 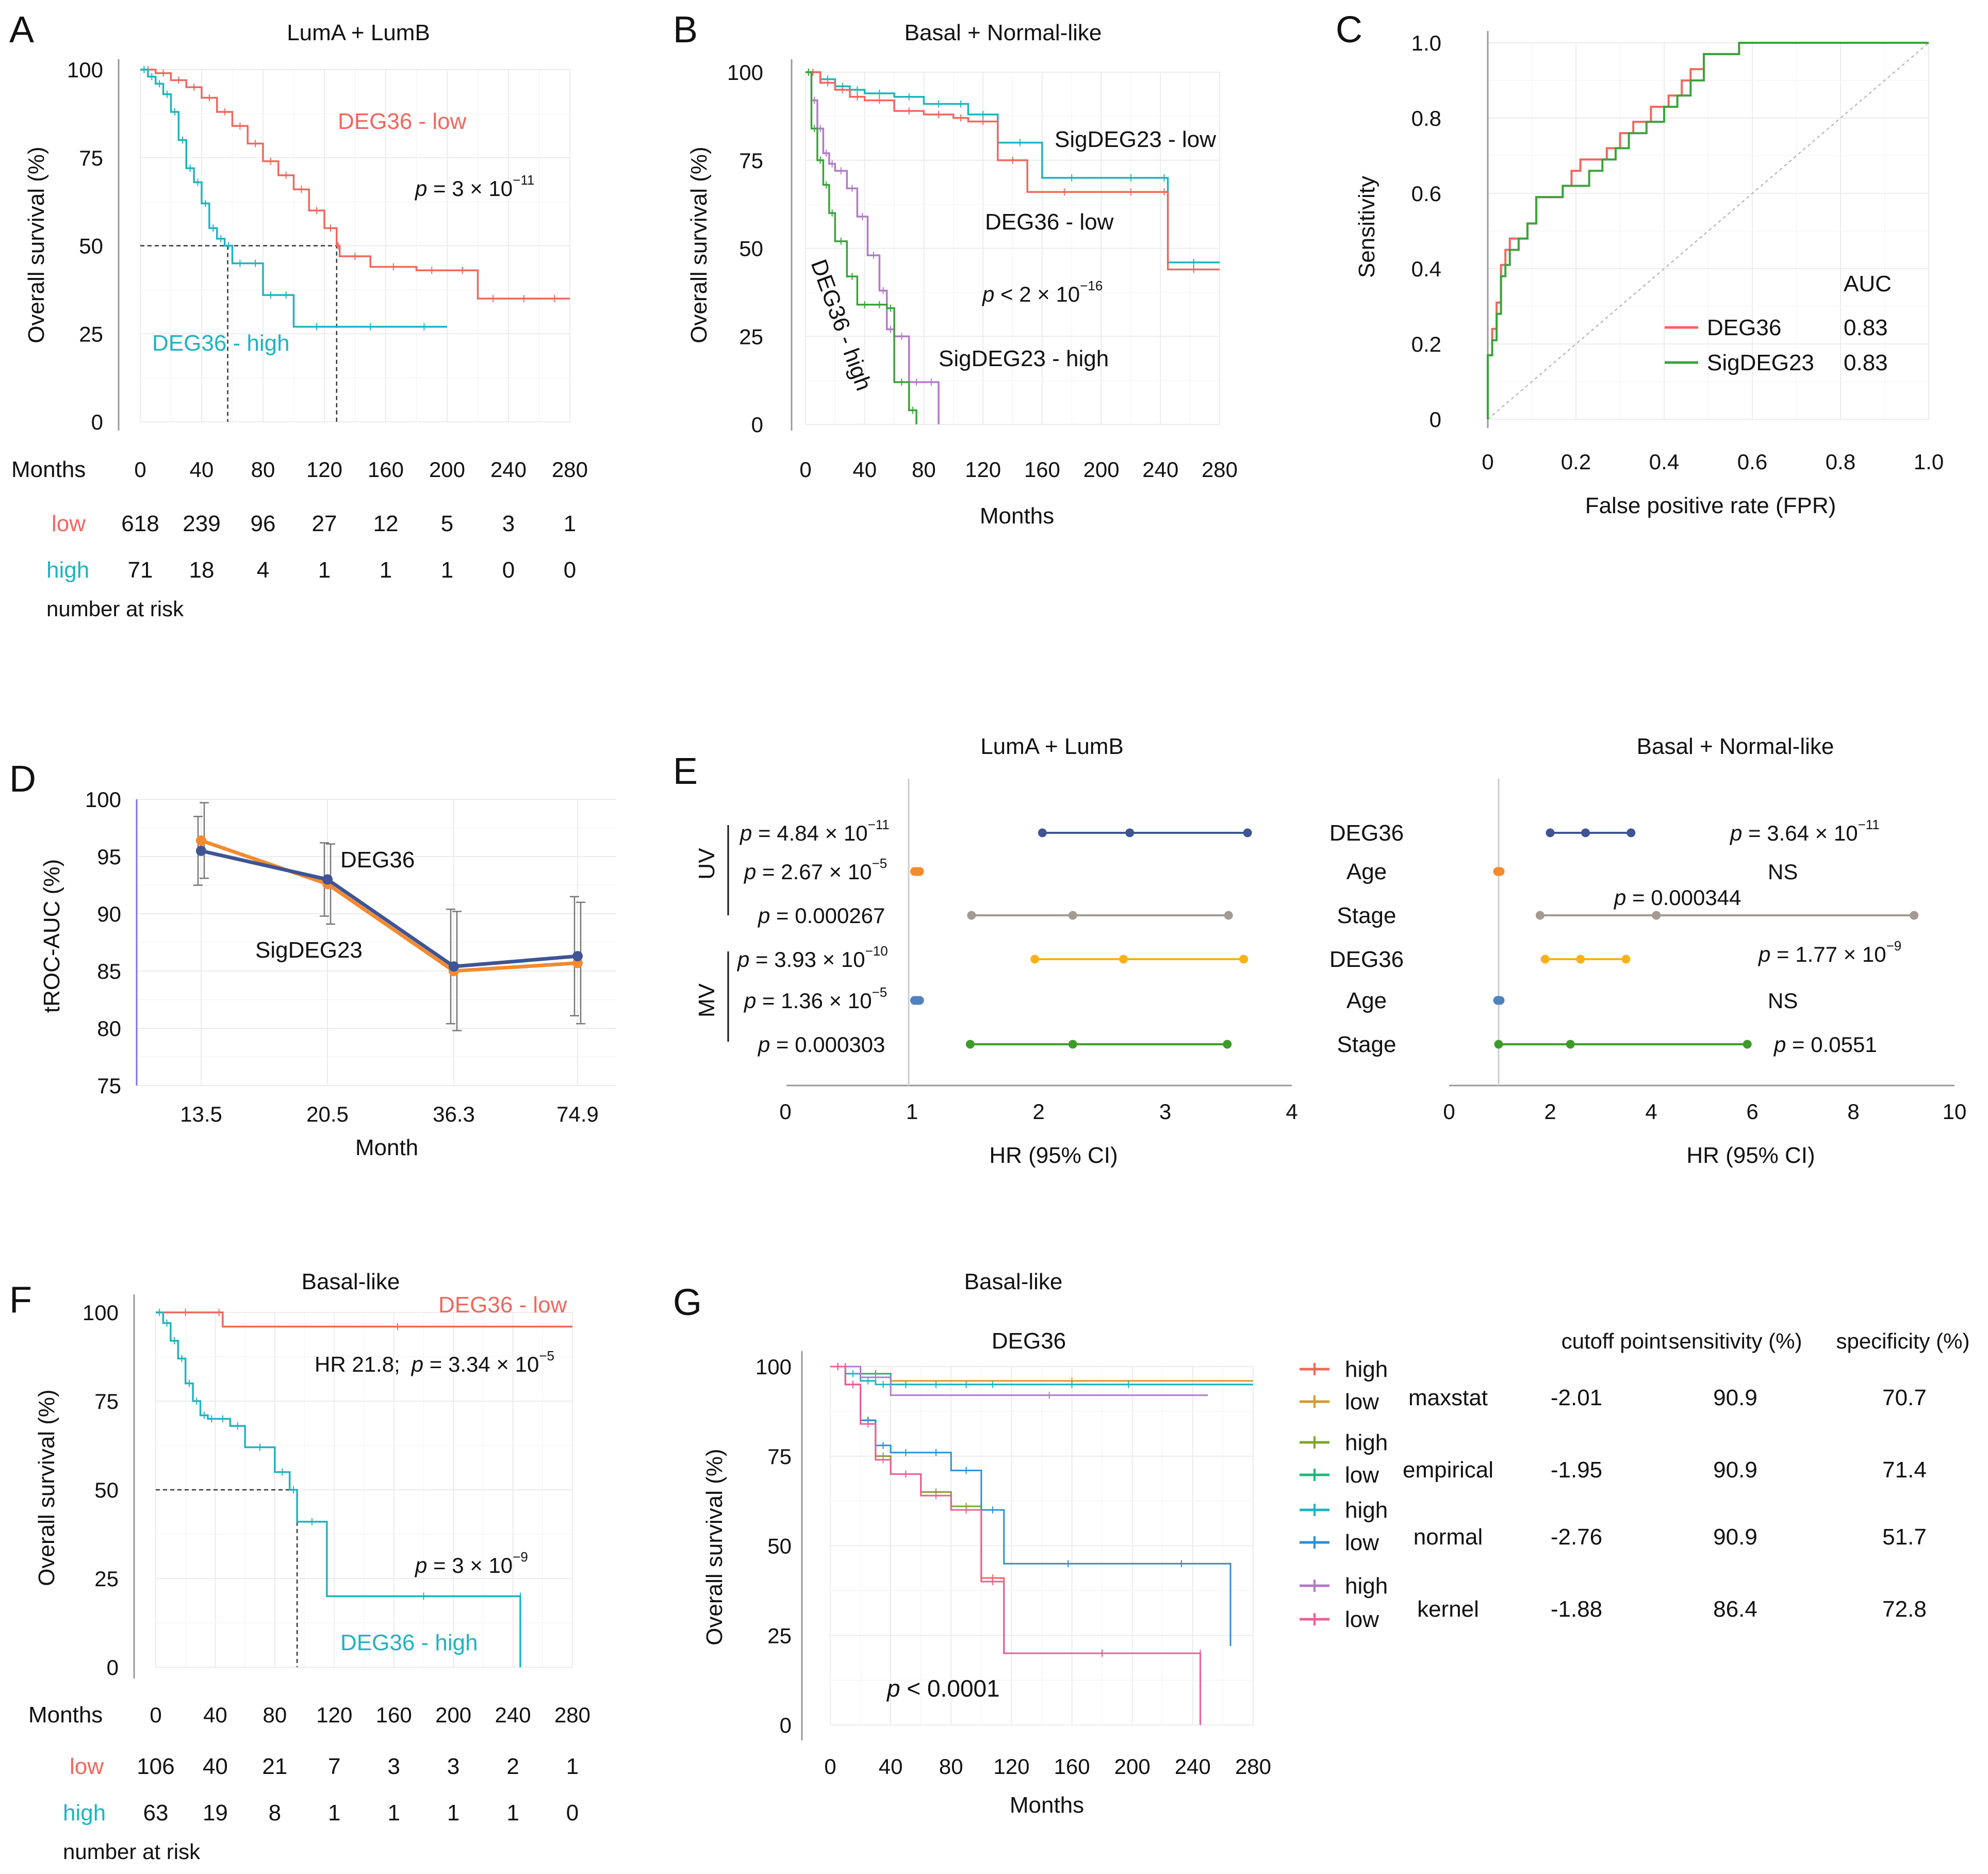 What do you see at coordinates (227, 1578) in the screenshot?
I see `panel-f-median-lines` at bounding box center [227, 1578].